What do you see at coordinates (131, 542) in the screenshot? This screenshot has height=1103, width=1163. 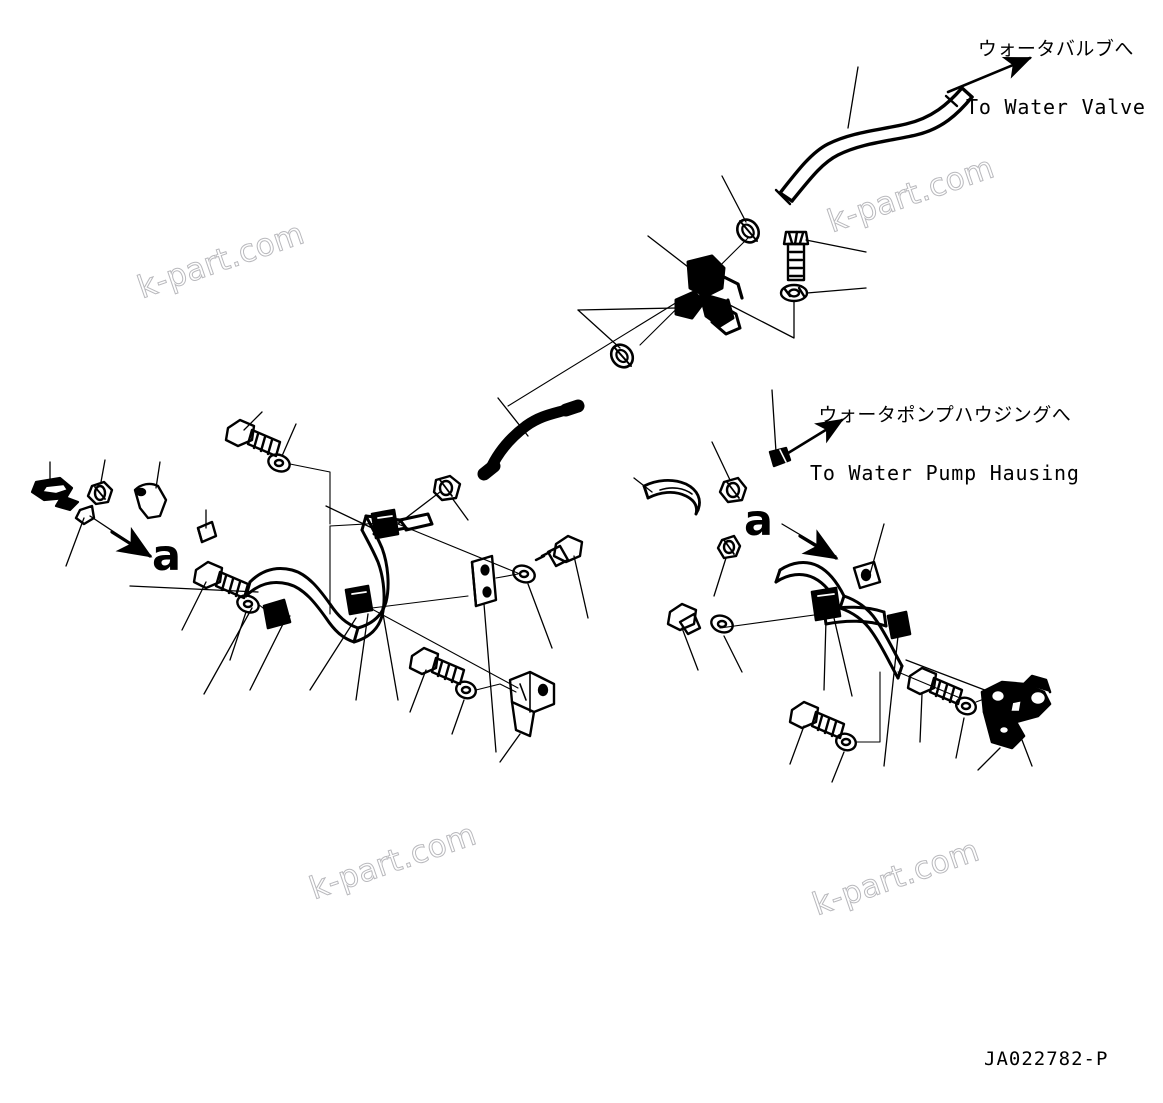 I see `arrow-detail-a-left` at bounding box center [131, 542].